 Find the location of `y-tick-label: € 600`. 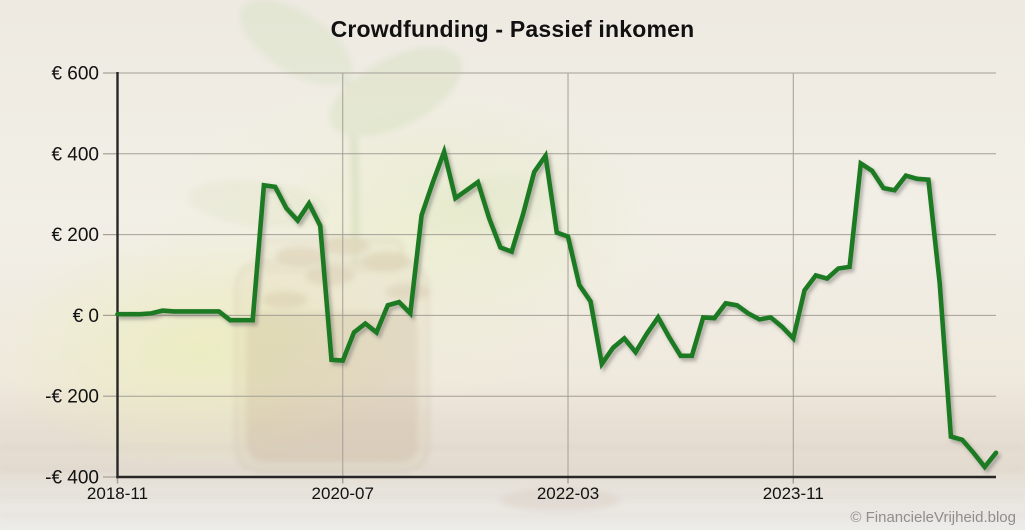

y-tick-label: € 600 is located at coordinates (75, 74).